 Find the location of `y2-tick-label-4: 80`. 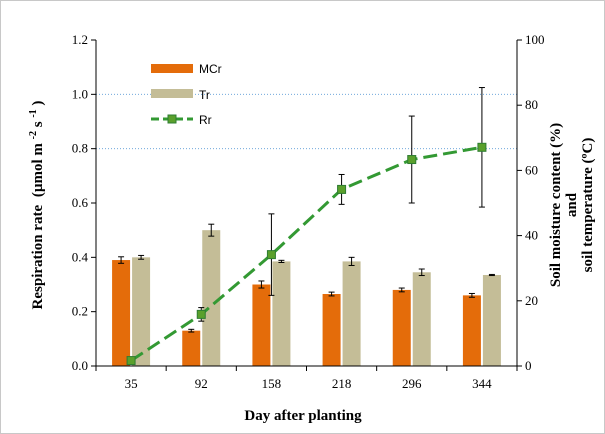

y2-tick-label-4: 80 is located at coordinates (531, 104).